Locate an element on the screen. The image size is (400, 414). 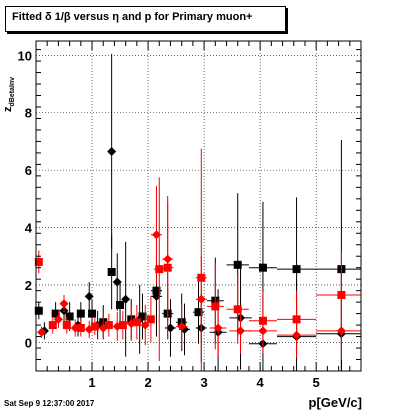
y-axis-label: zdBetaInv is located at coordinates (9, 94).